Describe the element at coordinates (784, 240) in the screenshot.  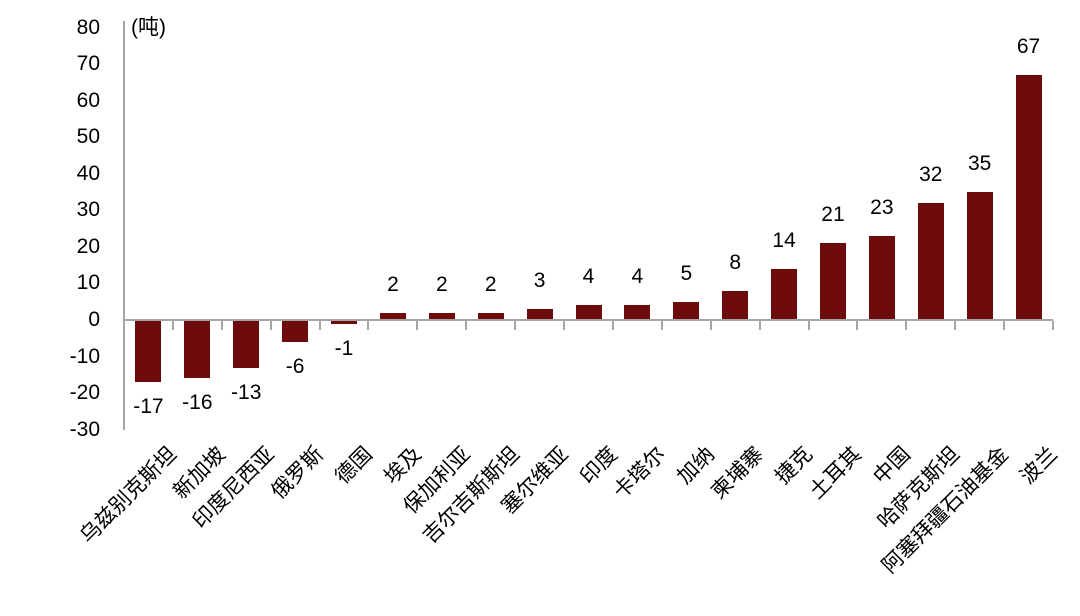
I see `bar-value-label: 14` at that location.